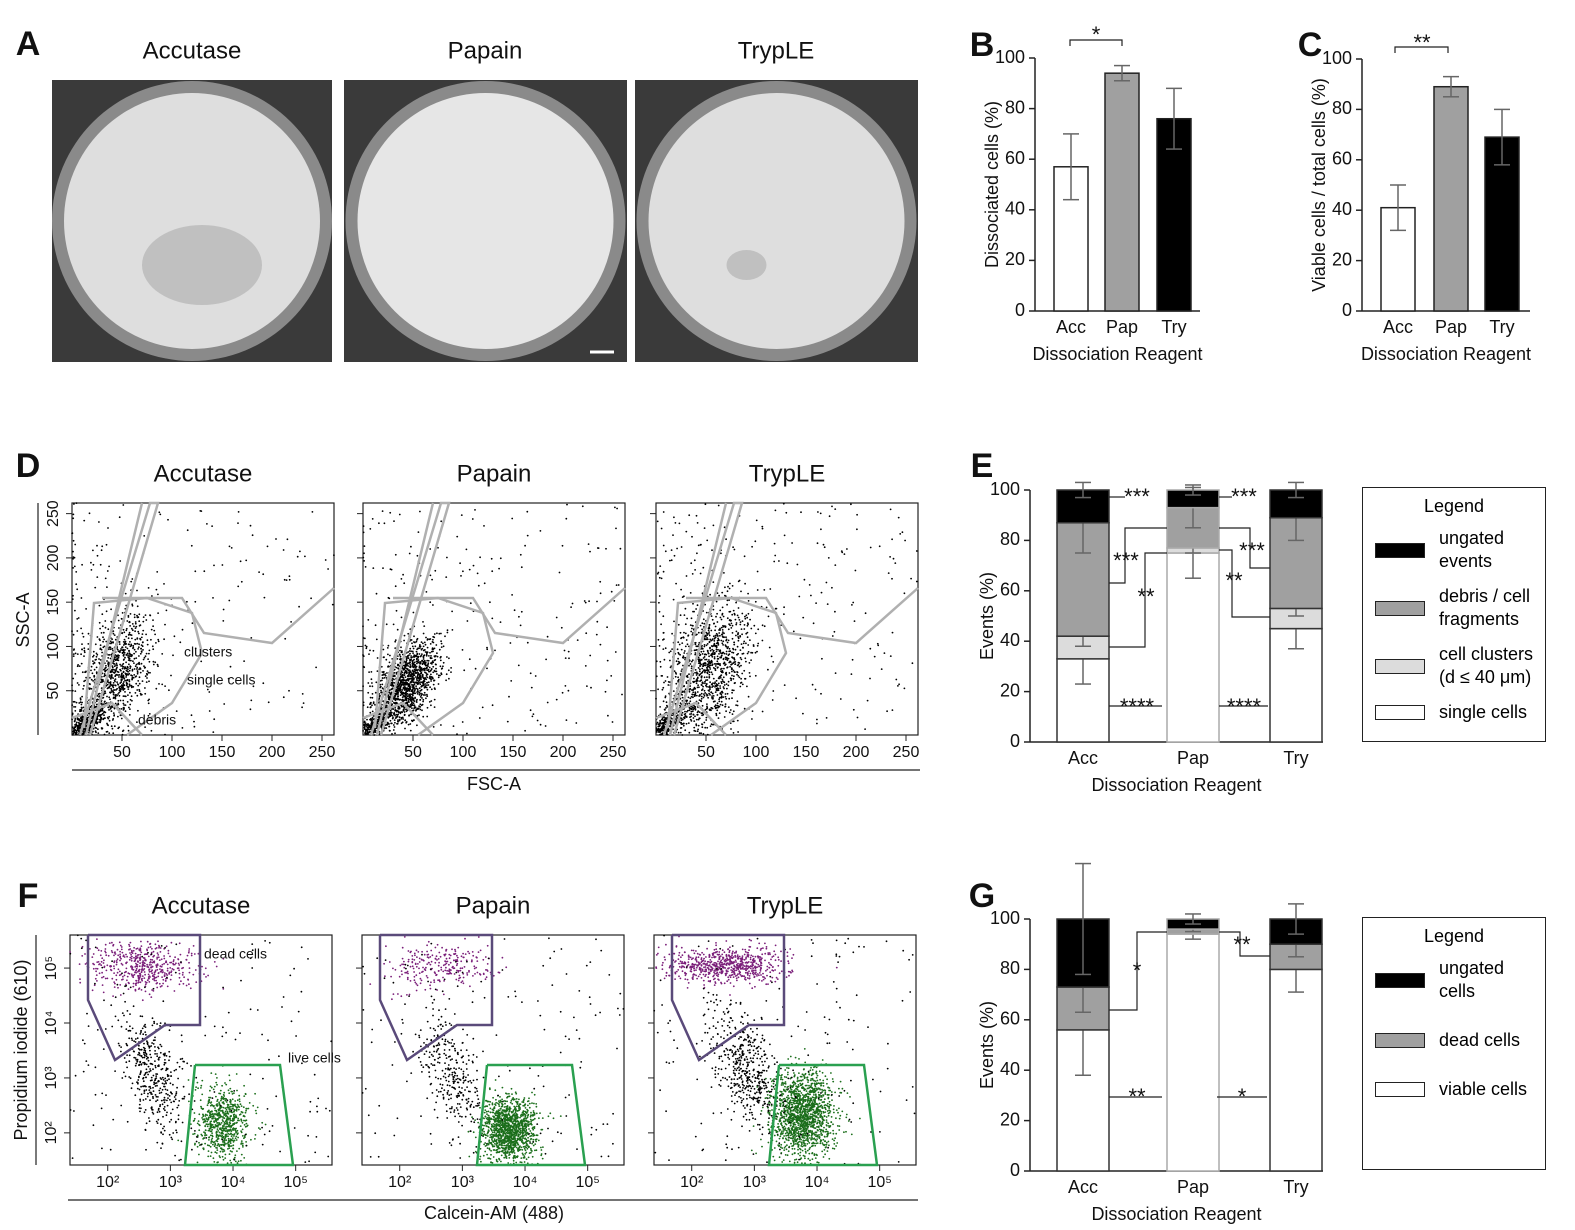 The height and width of the screenshot is (1230, 1575). What do you see at coordinates (413, 752) in the screenshot?
I see `x-tick-label: 50` at bounding box center [413, 752].